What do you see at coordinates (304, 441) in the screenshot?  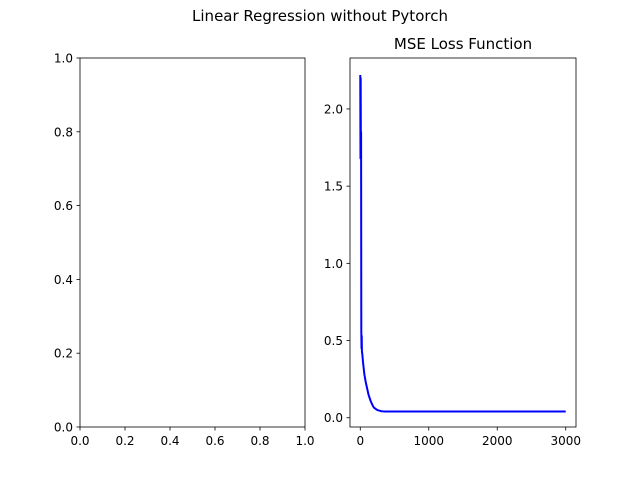 I see `x-tick-label: 1.0` at bounding box center [304, 441].